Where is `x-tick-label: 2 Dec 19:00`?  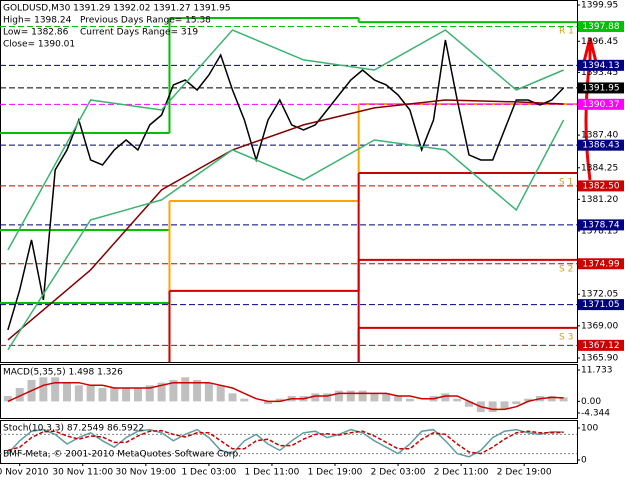
x-tick-label: 2 Dec 19:00 is located at coordinates (524, 473).